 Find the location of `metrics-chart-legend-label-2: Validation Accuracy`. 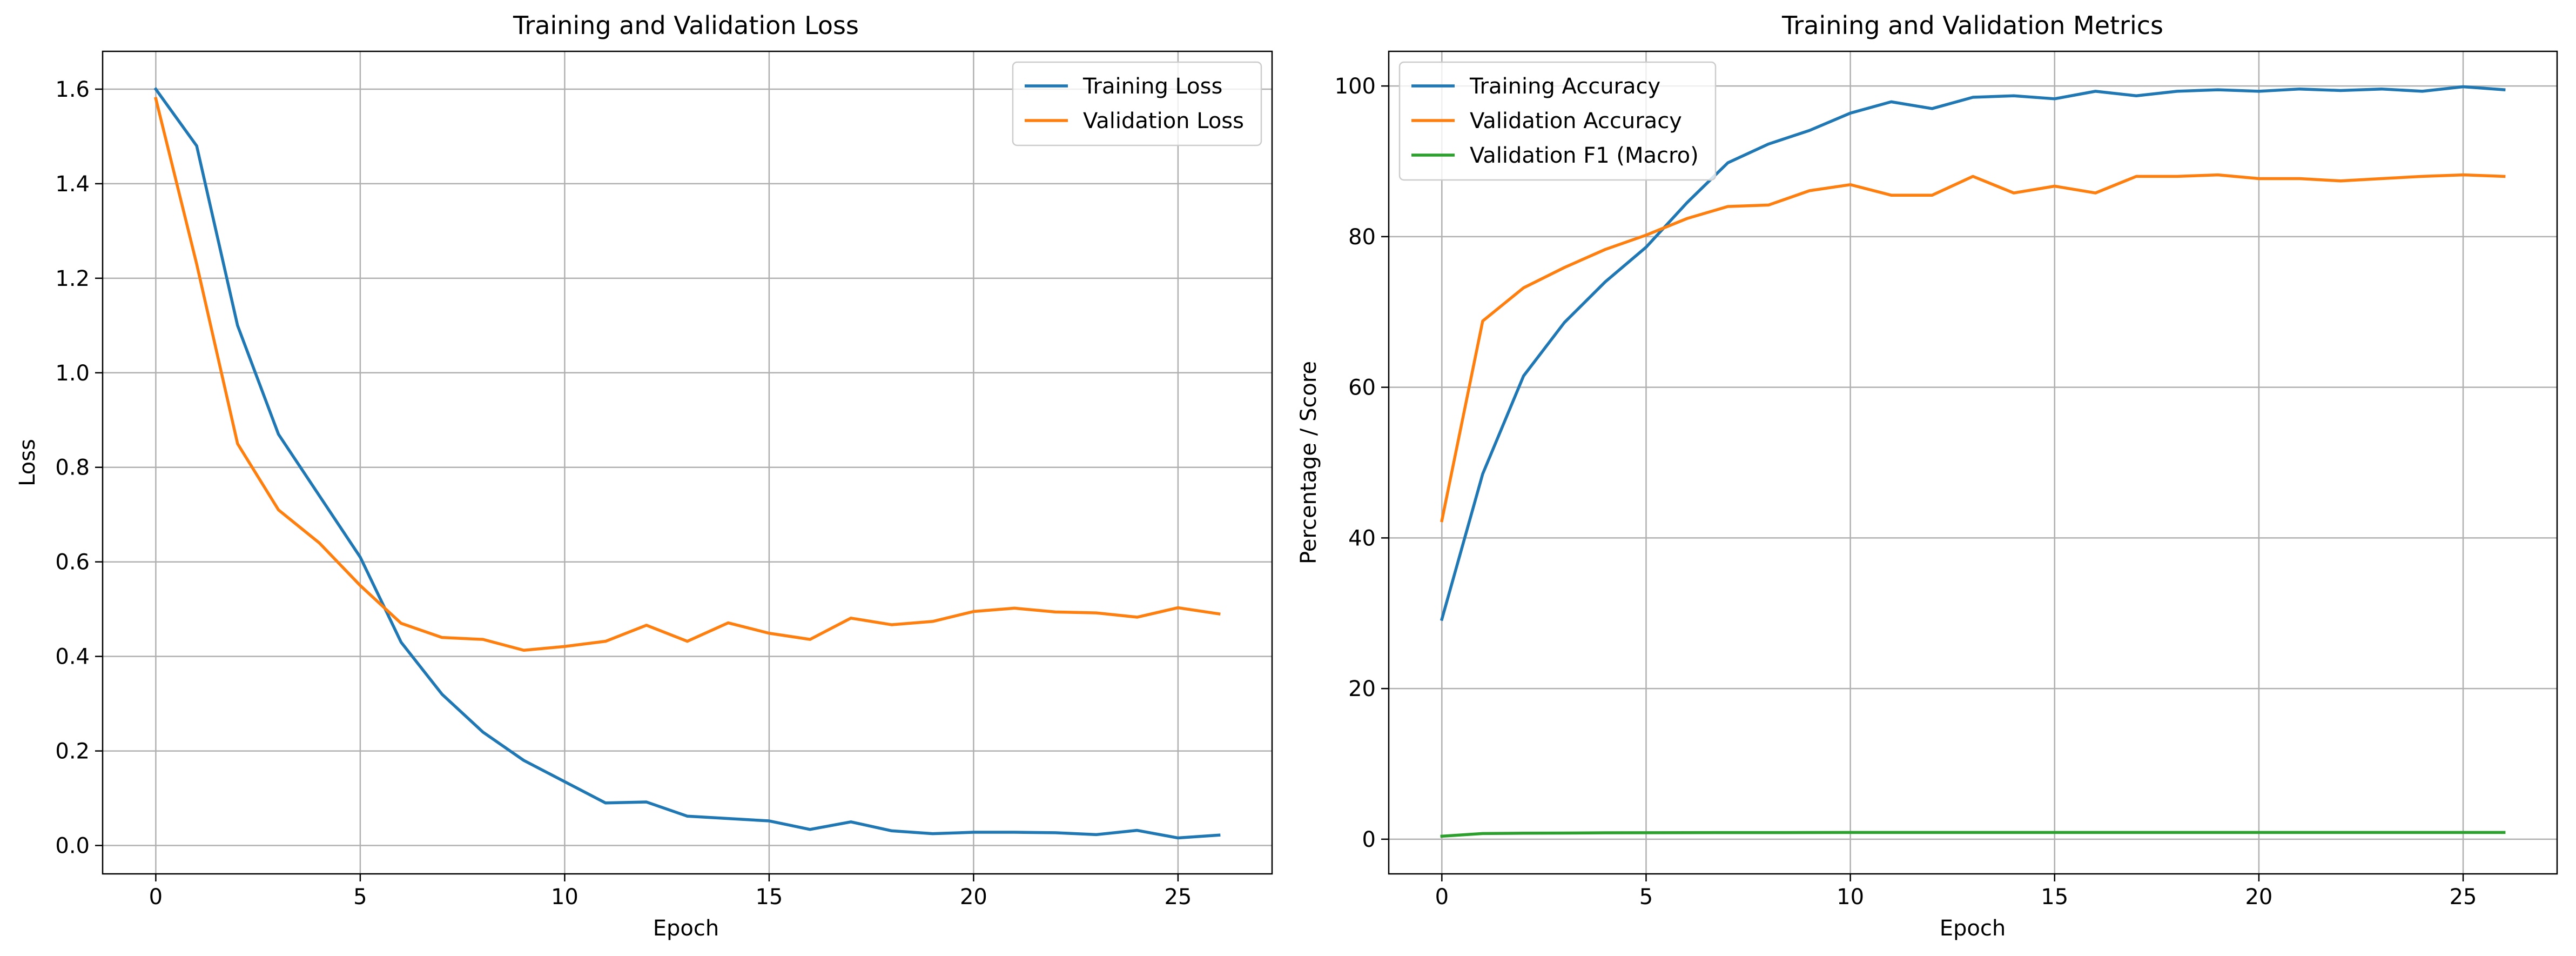

metrics-chart-legend-label-2: Validation Accuracy is located at coordinates (1576, 121).